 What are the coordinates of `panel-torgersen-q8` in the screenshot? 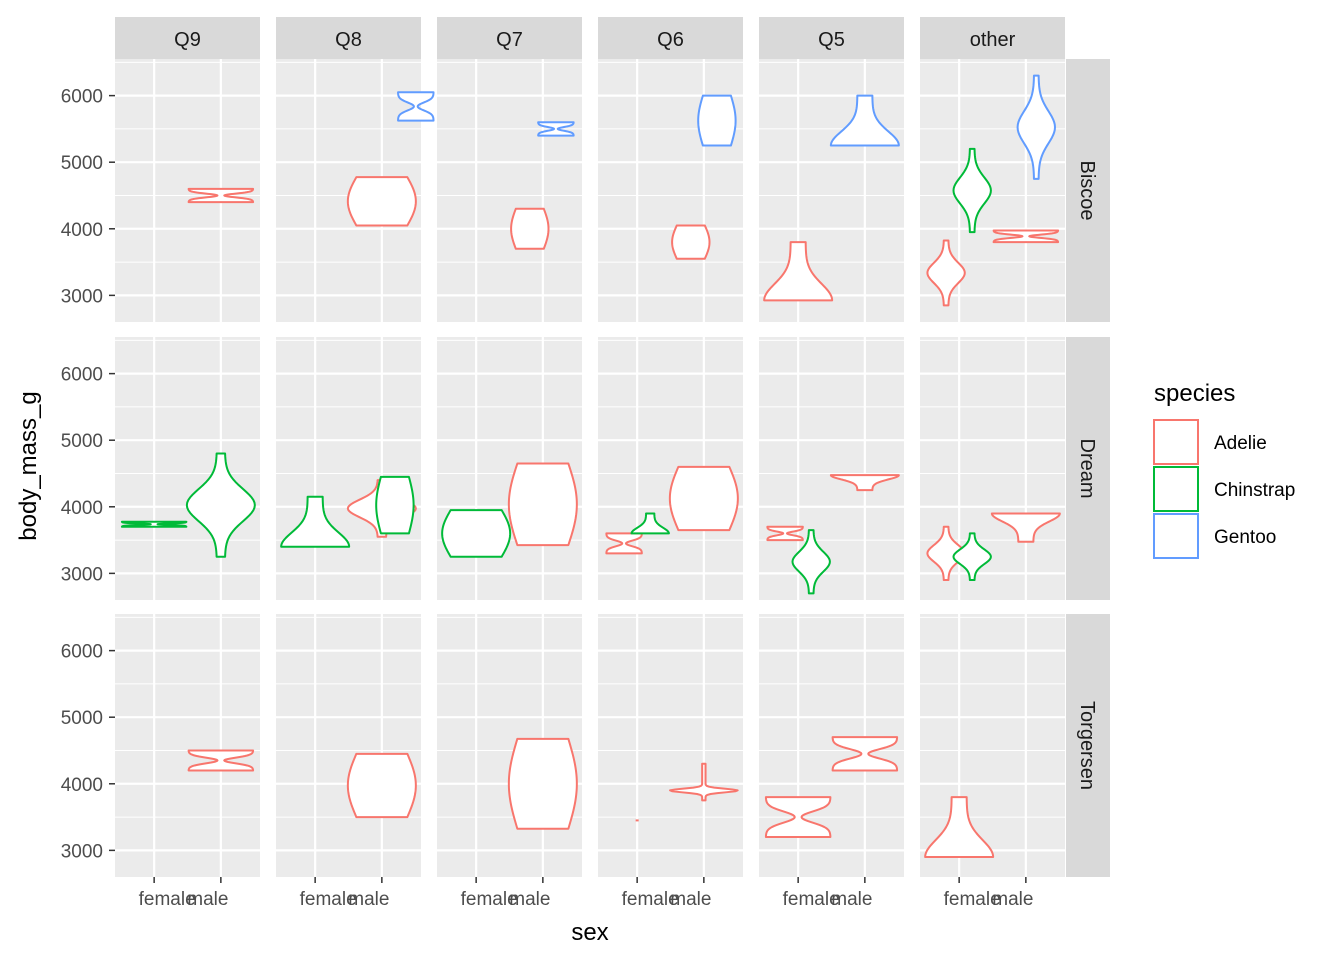 It's located at (348, 745).